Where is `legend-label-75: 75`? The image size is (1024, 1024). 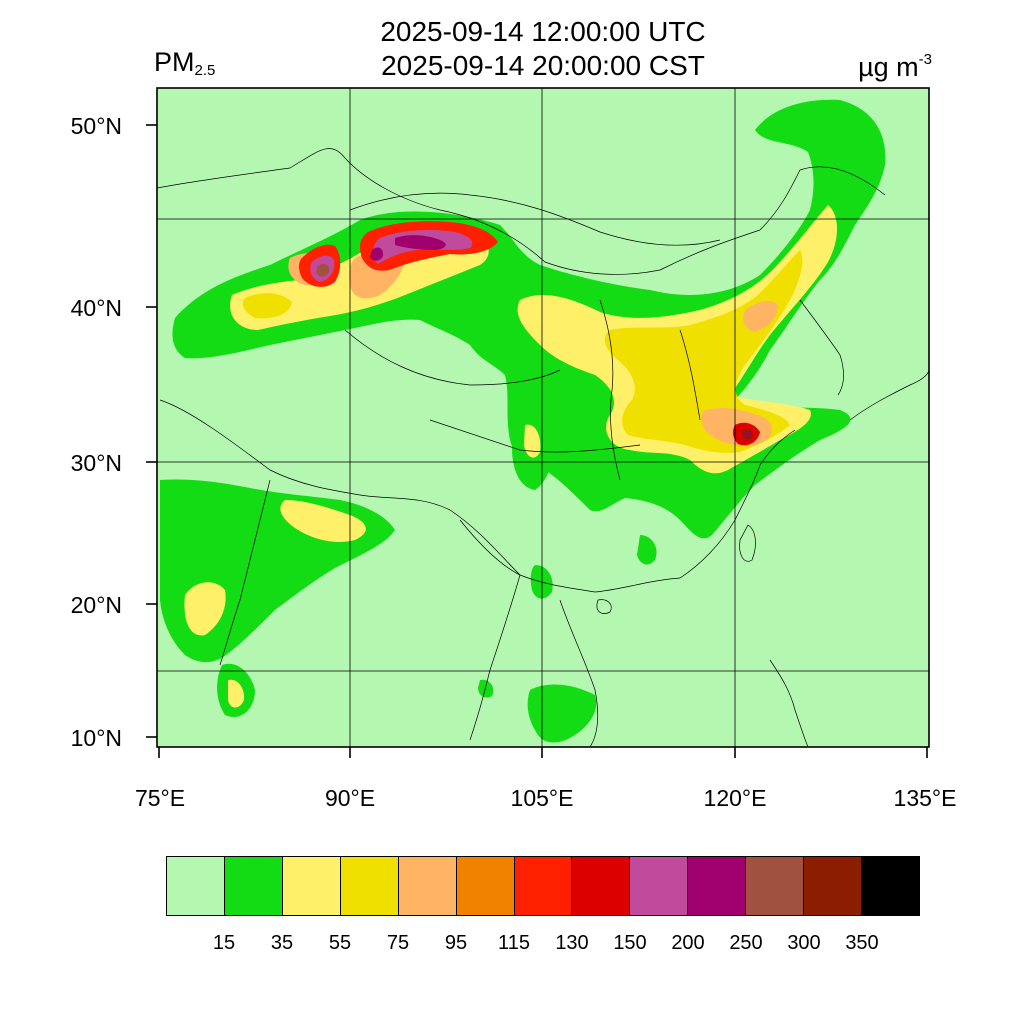
legend-label-75: 75 is located at coordinates (398, 943).